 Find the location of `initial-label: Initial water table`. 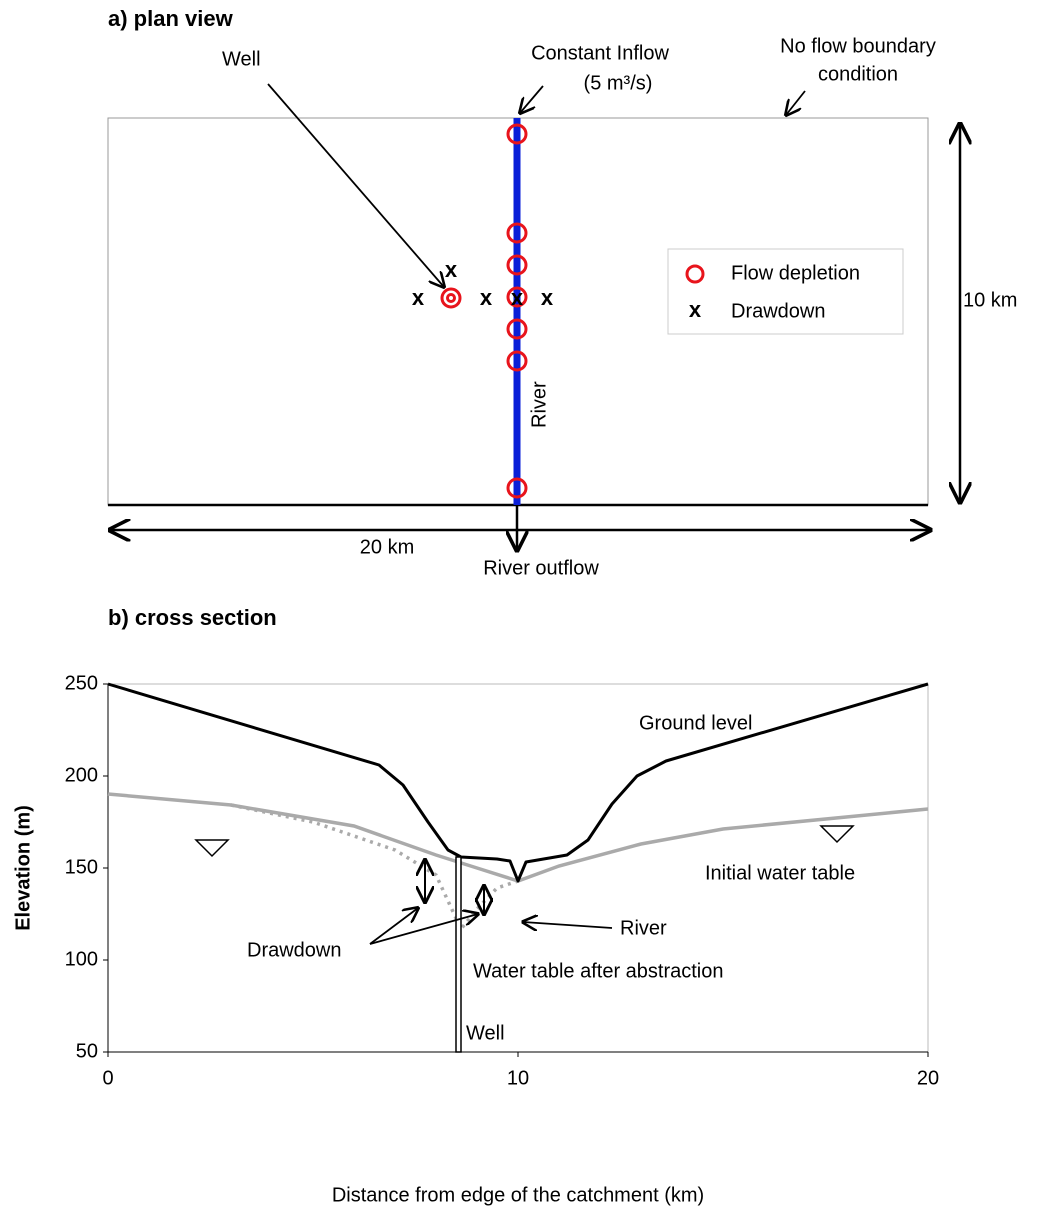

initial-label: Initial water table is located at coordinates (780, 873).